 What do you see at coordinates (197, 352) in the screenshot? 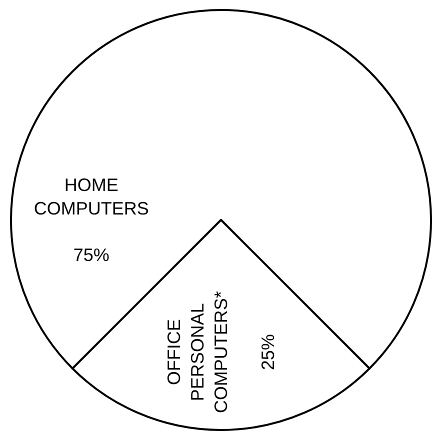
I see `slice-label: OFFICE PERSONAL COMPUTERS*` at bounding box center [197, 352].